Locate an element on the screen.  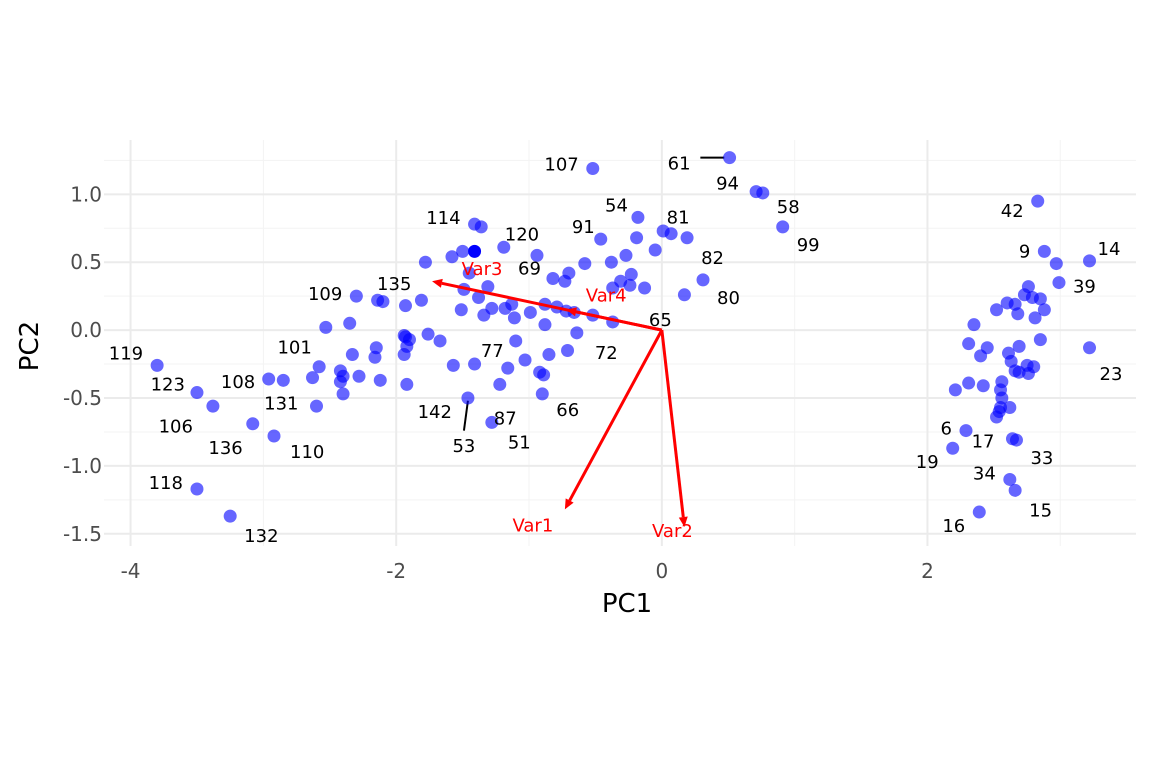
point-label: 136 is located at coordinates (225, 448).